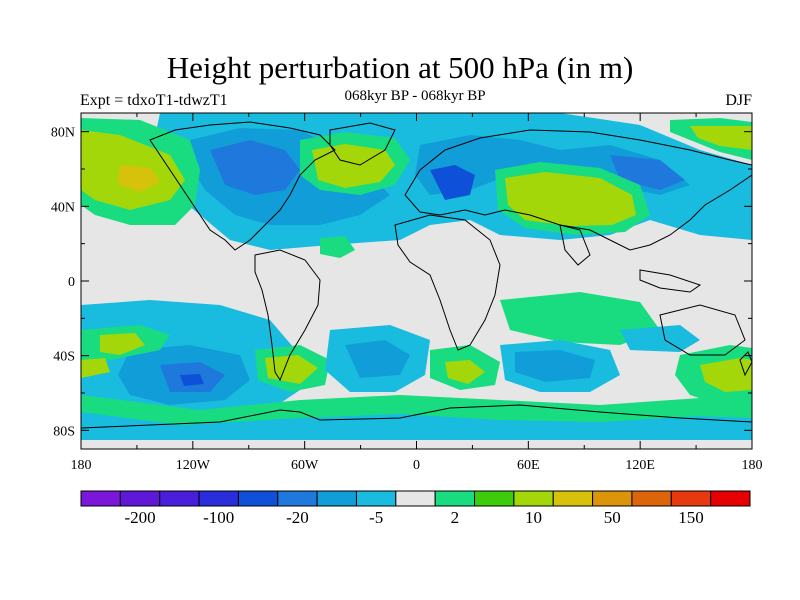  I want to click on experiment-label: Expt = tdxoT1-tdwzT1, so click(154, 100).